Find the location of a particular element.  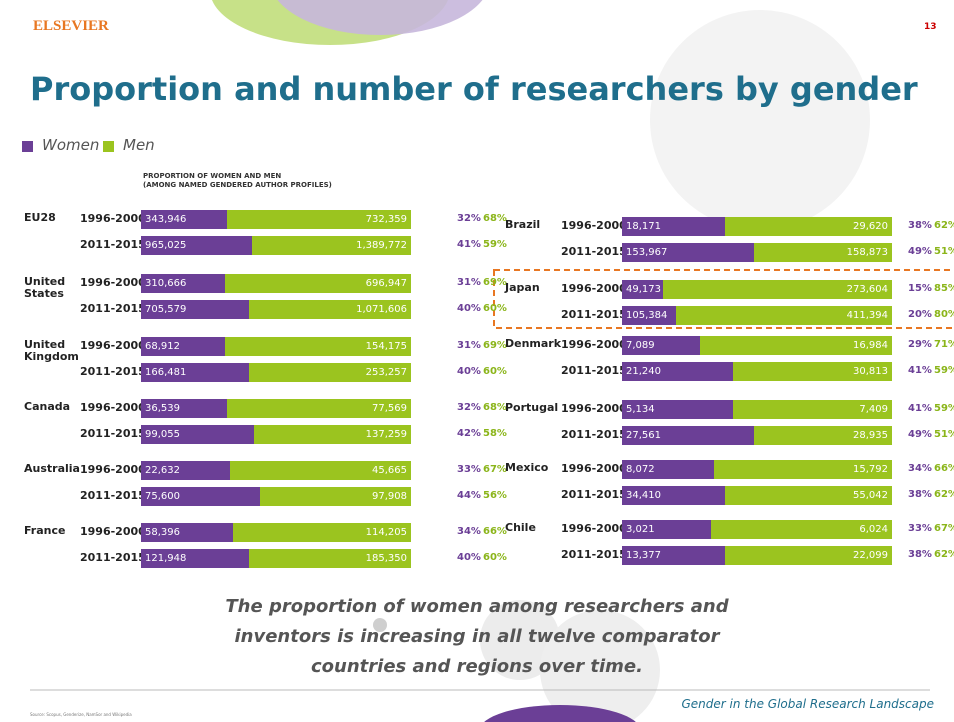

bar-segment: 13,377 is located at coordinates (673, 555).